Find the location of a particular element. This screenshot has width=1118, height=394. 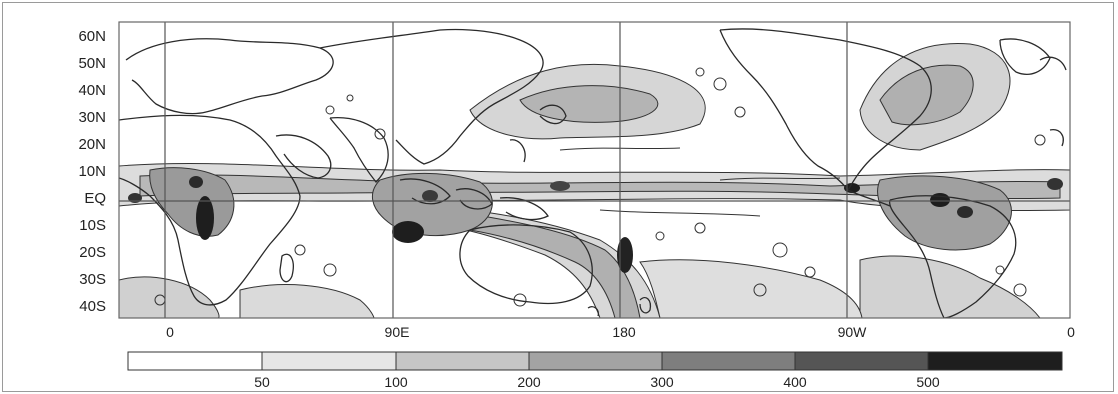

lat-label-30s: 30S is located at coordinates (92, 279).